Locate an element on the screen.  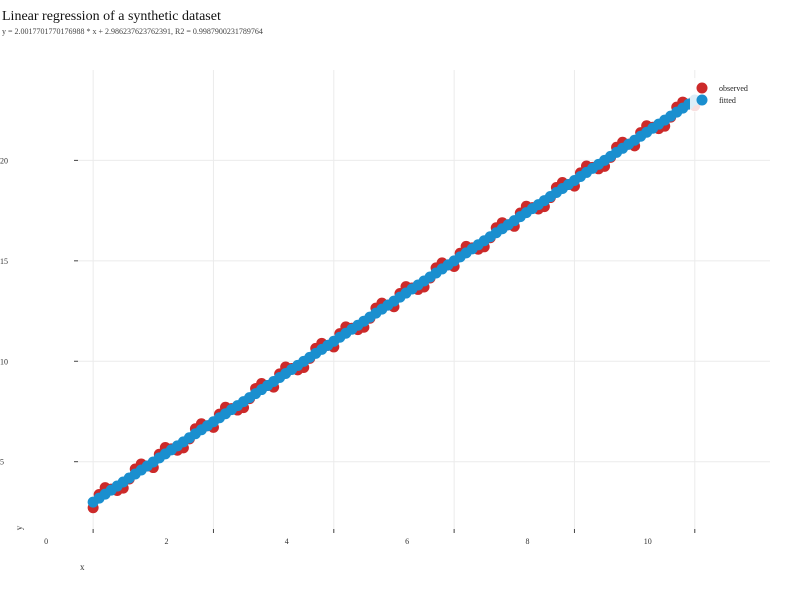
y-tick-label: 15 is located at coordinates (4, 261).